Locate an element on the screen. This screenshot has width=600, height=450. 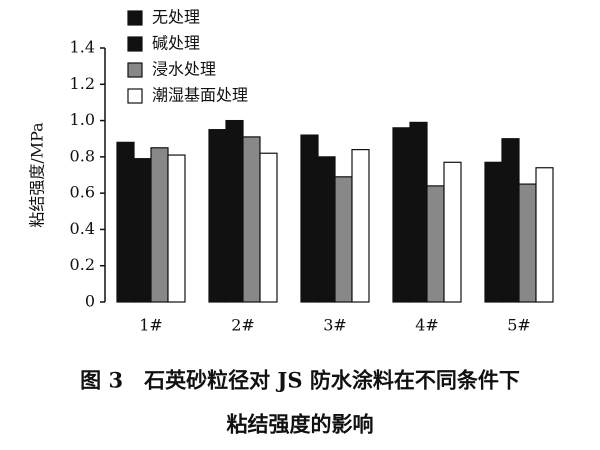
x-tick-label: 3# is located at coordinates (335, 325).